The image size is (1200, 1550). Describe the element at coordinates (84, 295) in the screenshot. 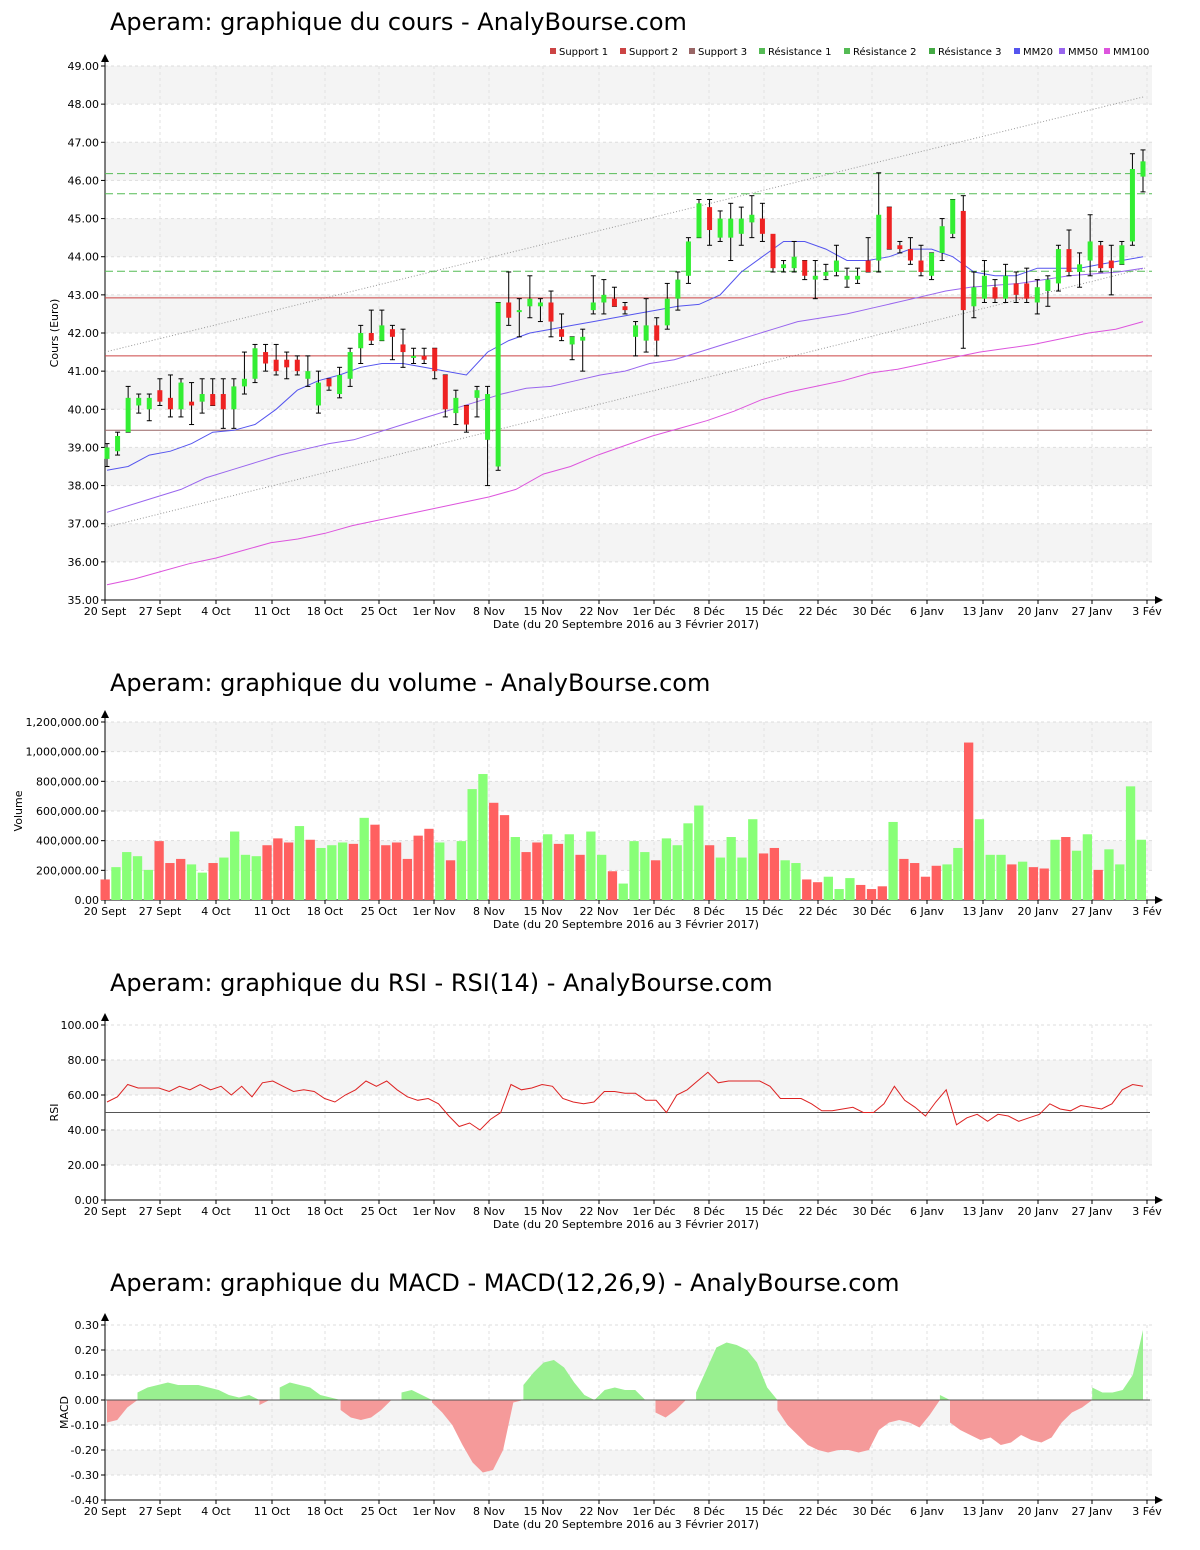

I see `y-tick-label: 43.00` at that location.